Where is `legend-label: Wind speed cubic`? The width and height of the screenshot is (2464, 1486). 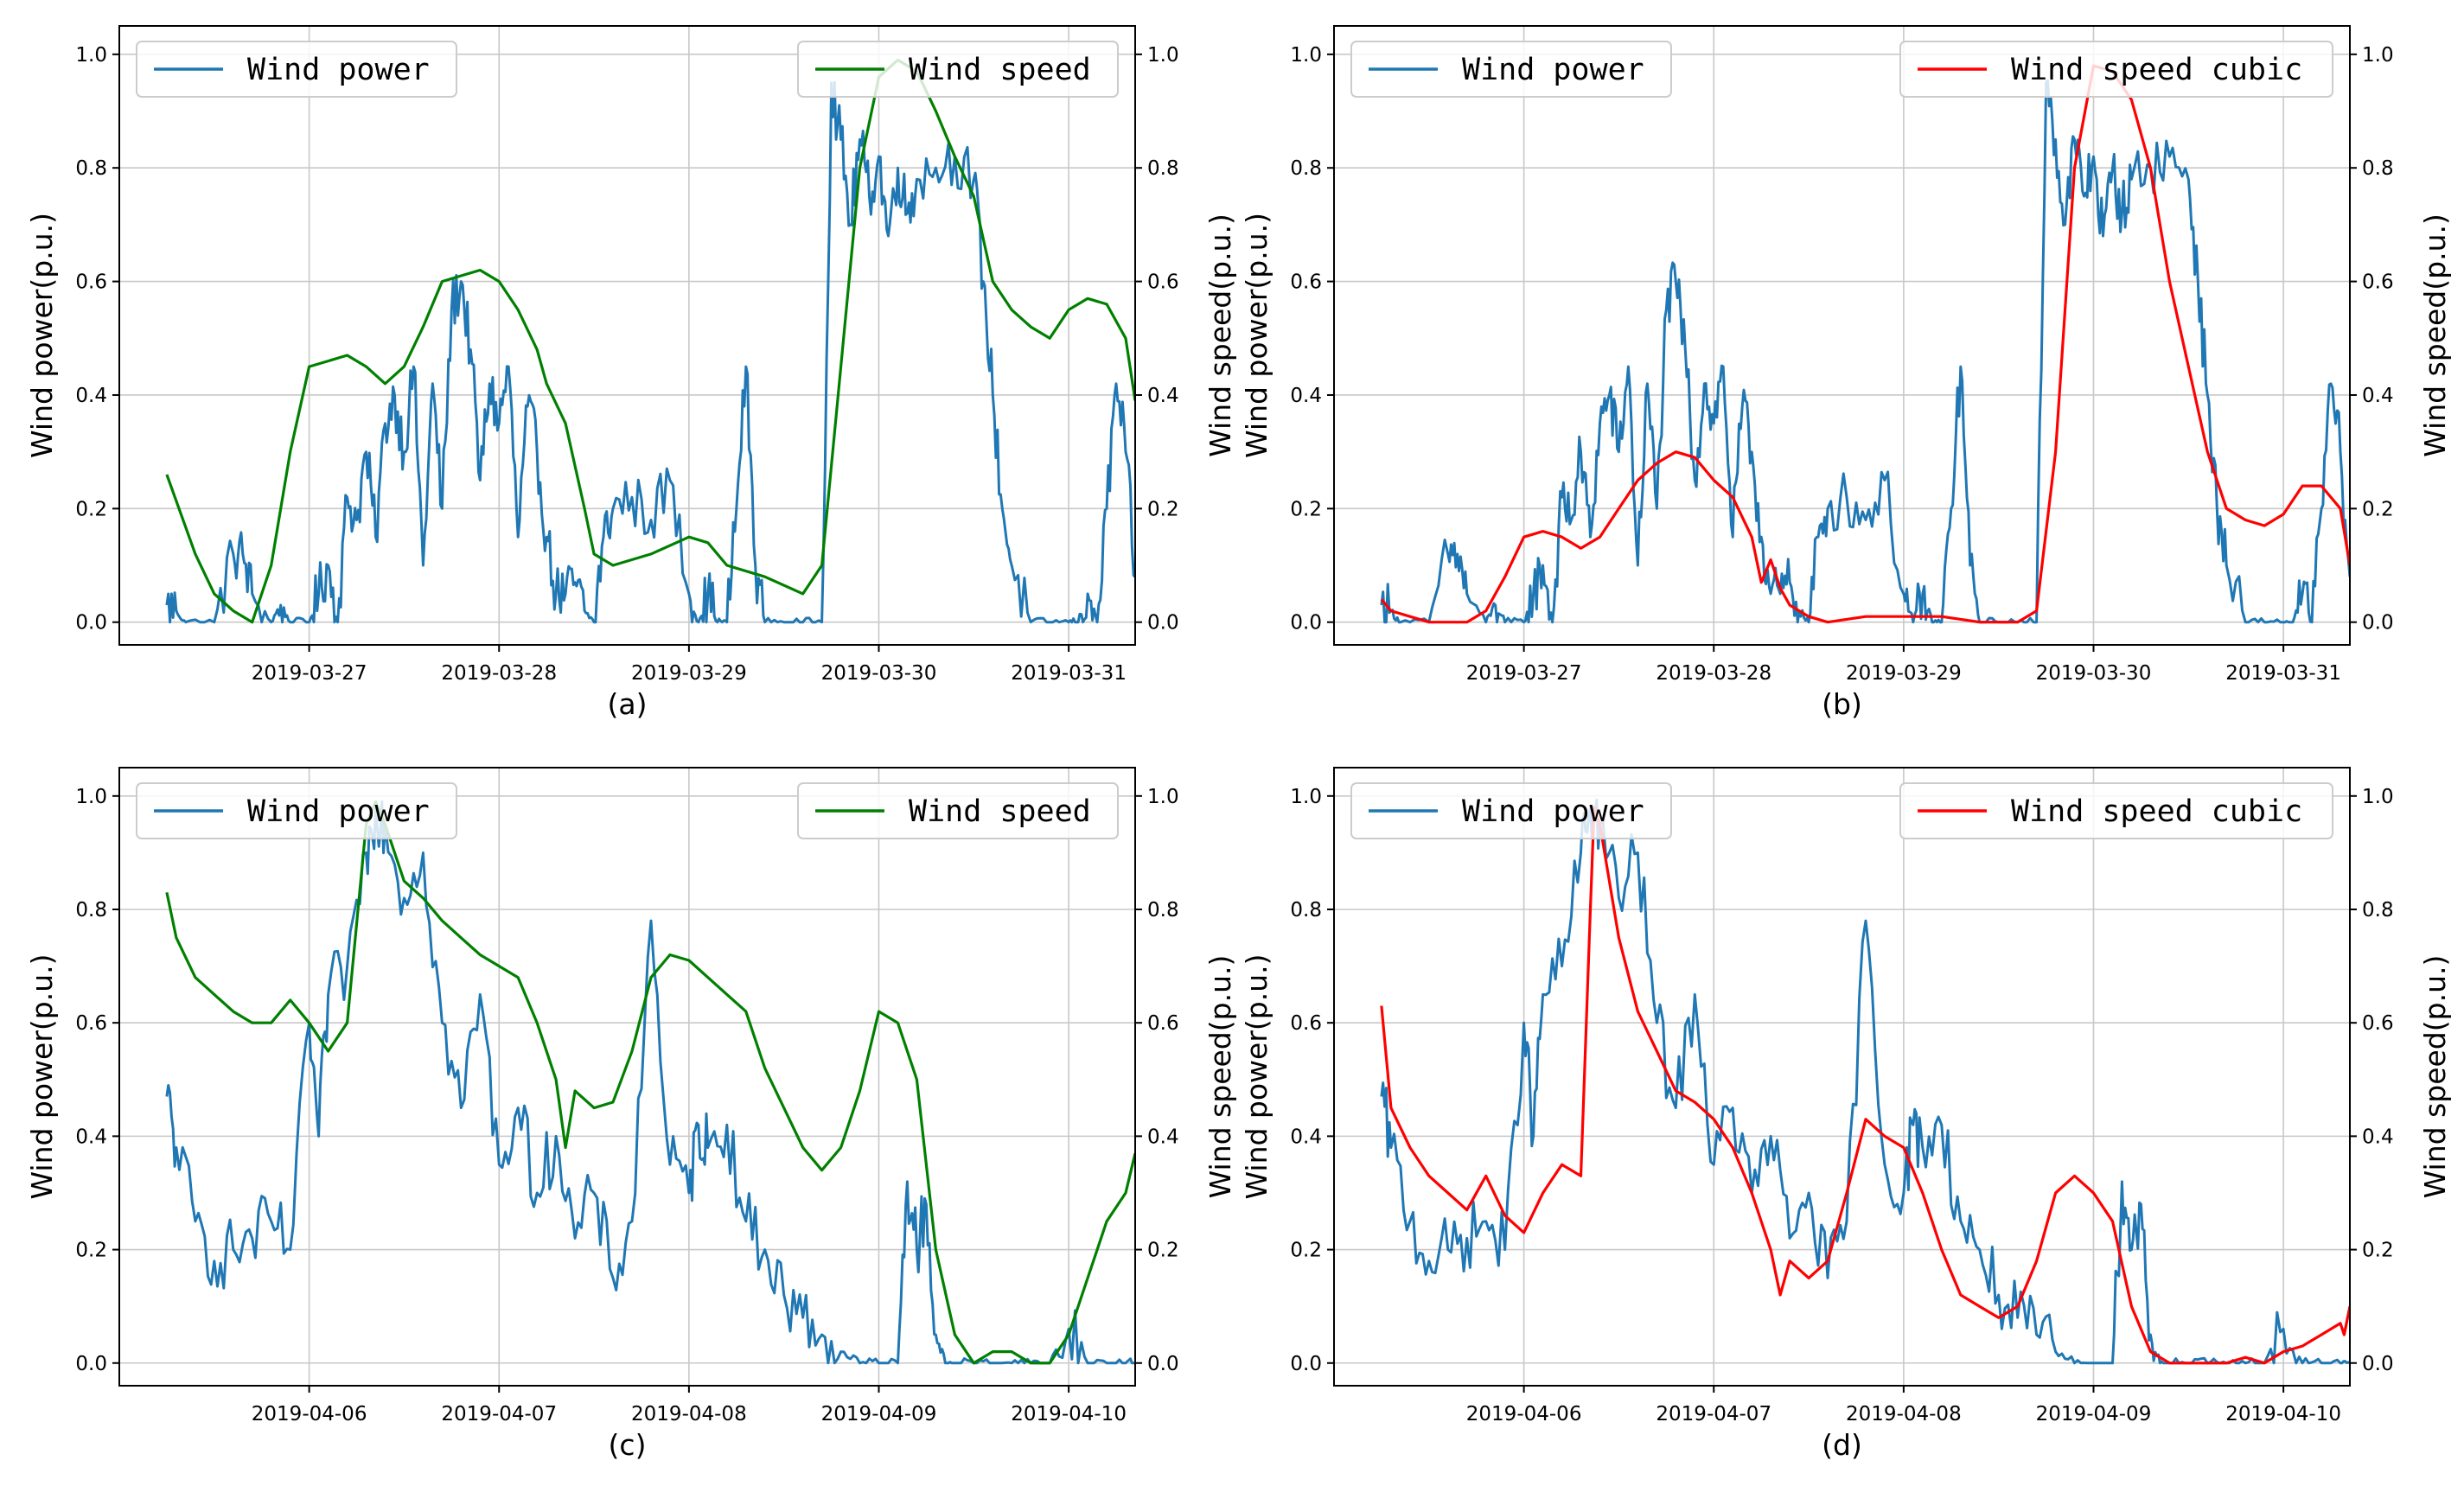
legend-label: Wind speed cubic is located at coordinates (2156, 811).